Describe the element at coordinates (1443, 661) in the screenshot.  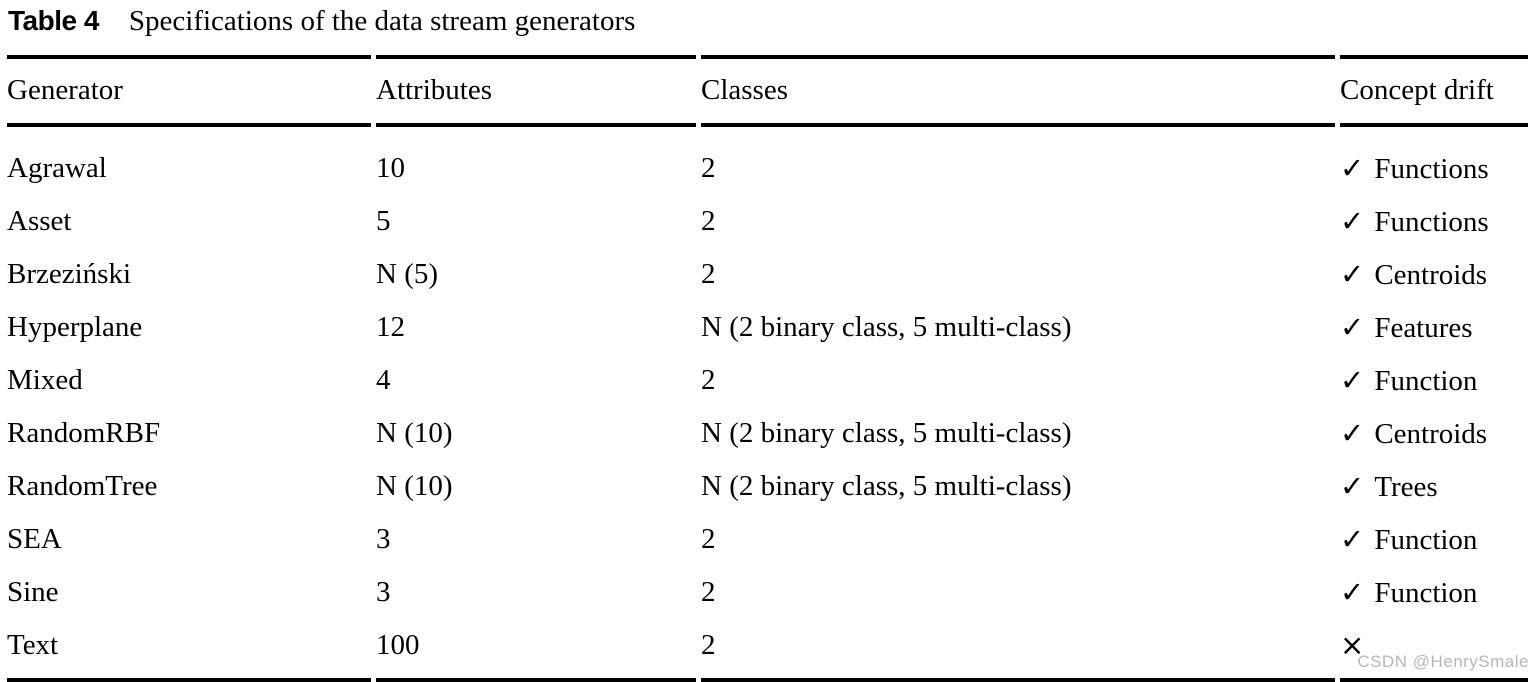
I see `csdn-watermark: CSDN @HenrySmale` at that location.